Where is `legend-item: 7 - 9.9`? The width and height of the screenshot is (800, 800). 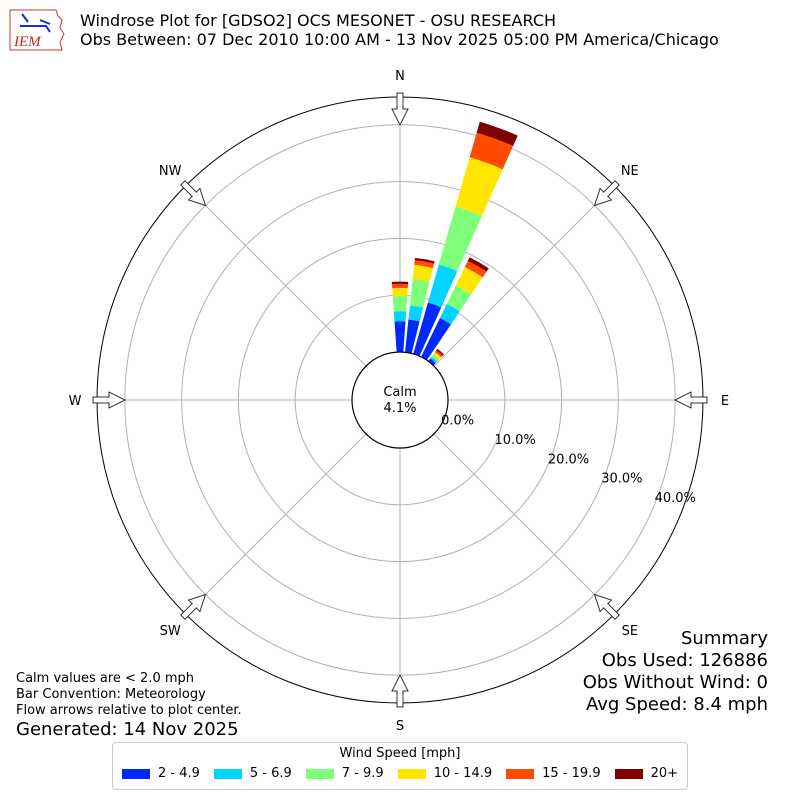 legend-item: 7 - 9.9 is located at coordinates (344, 773).